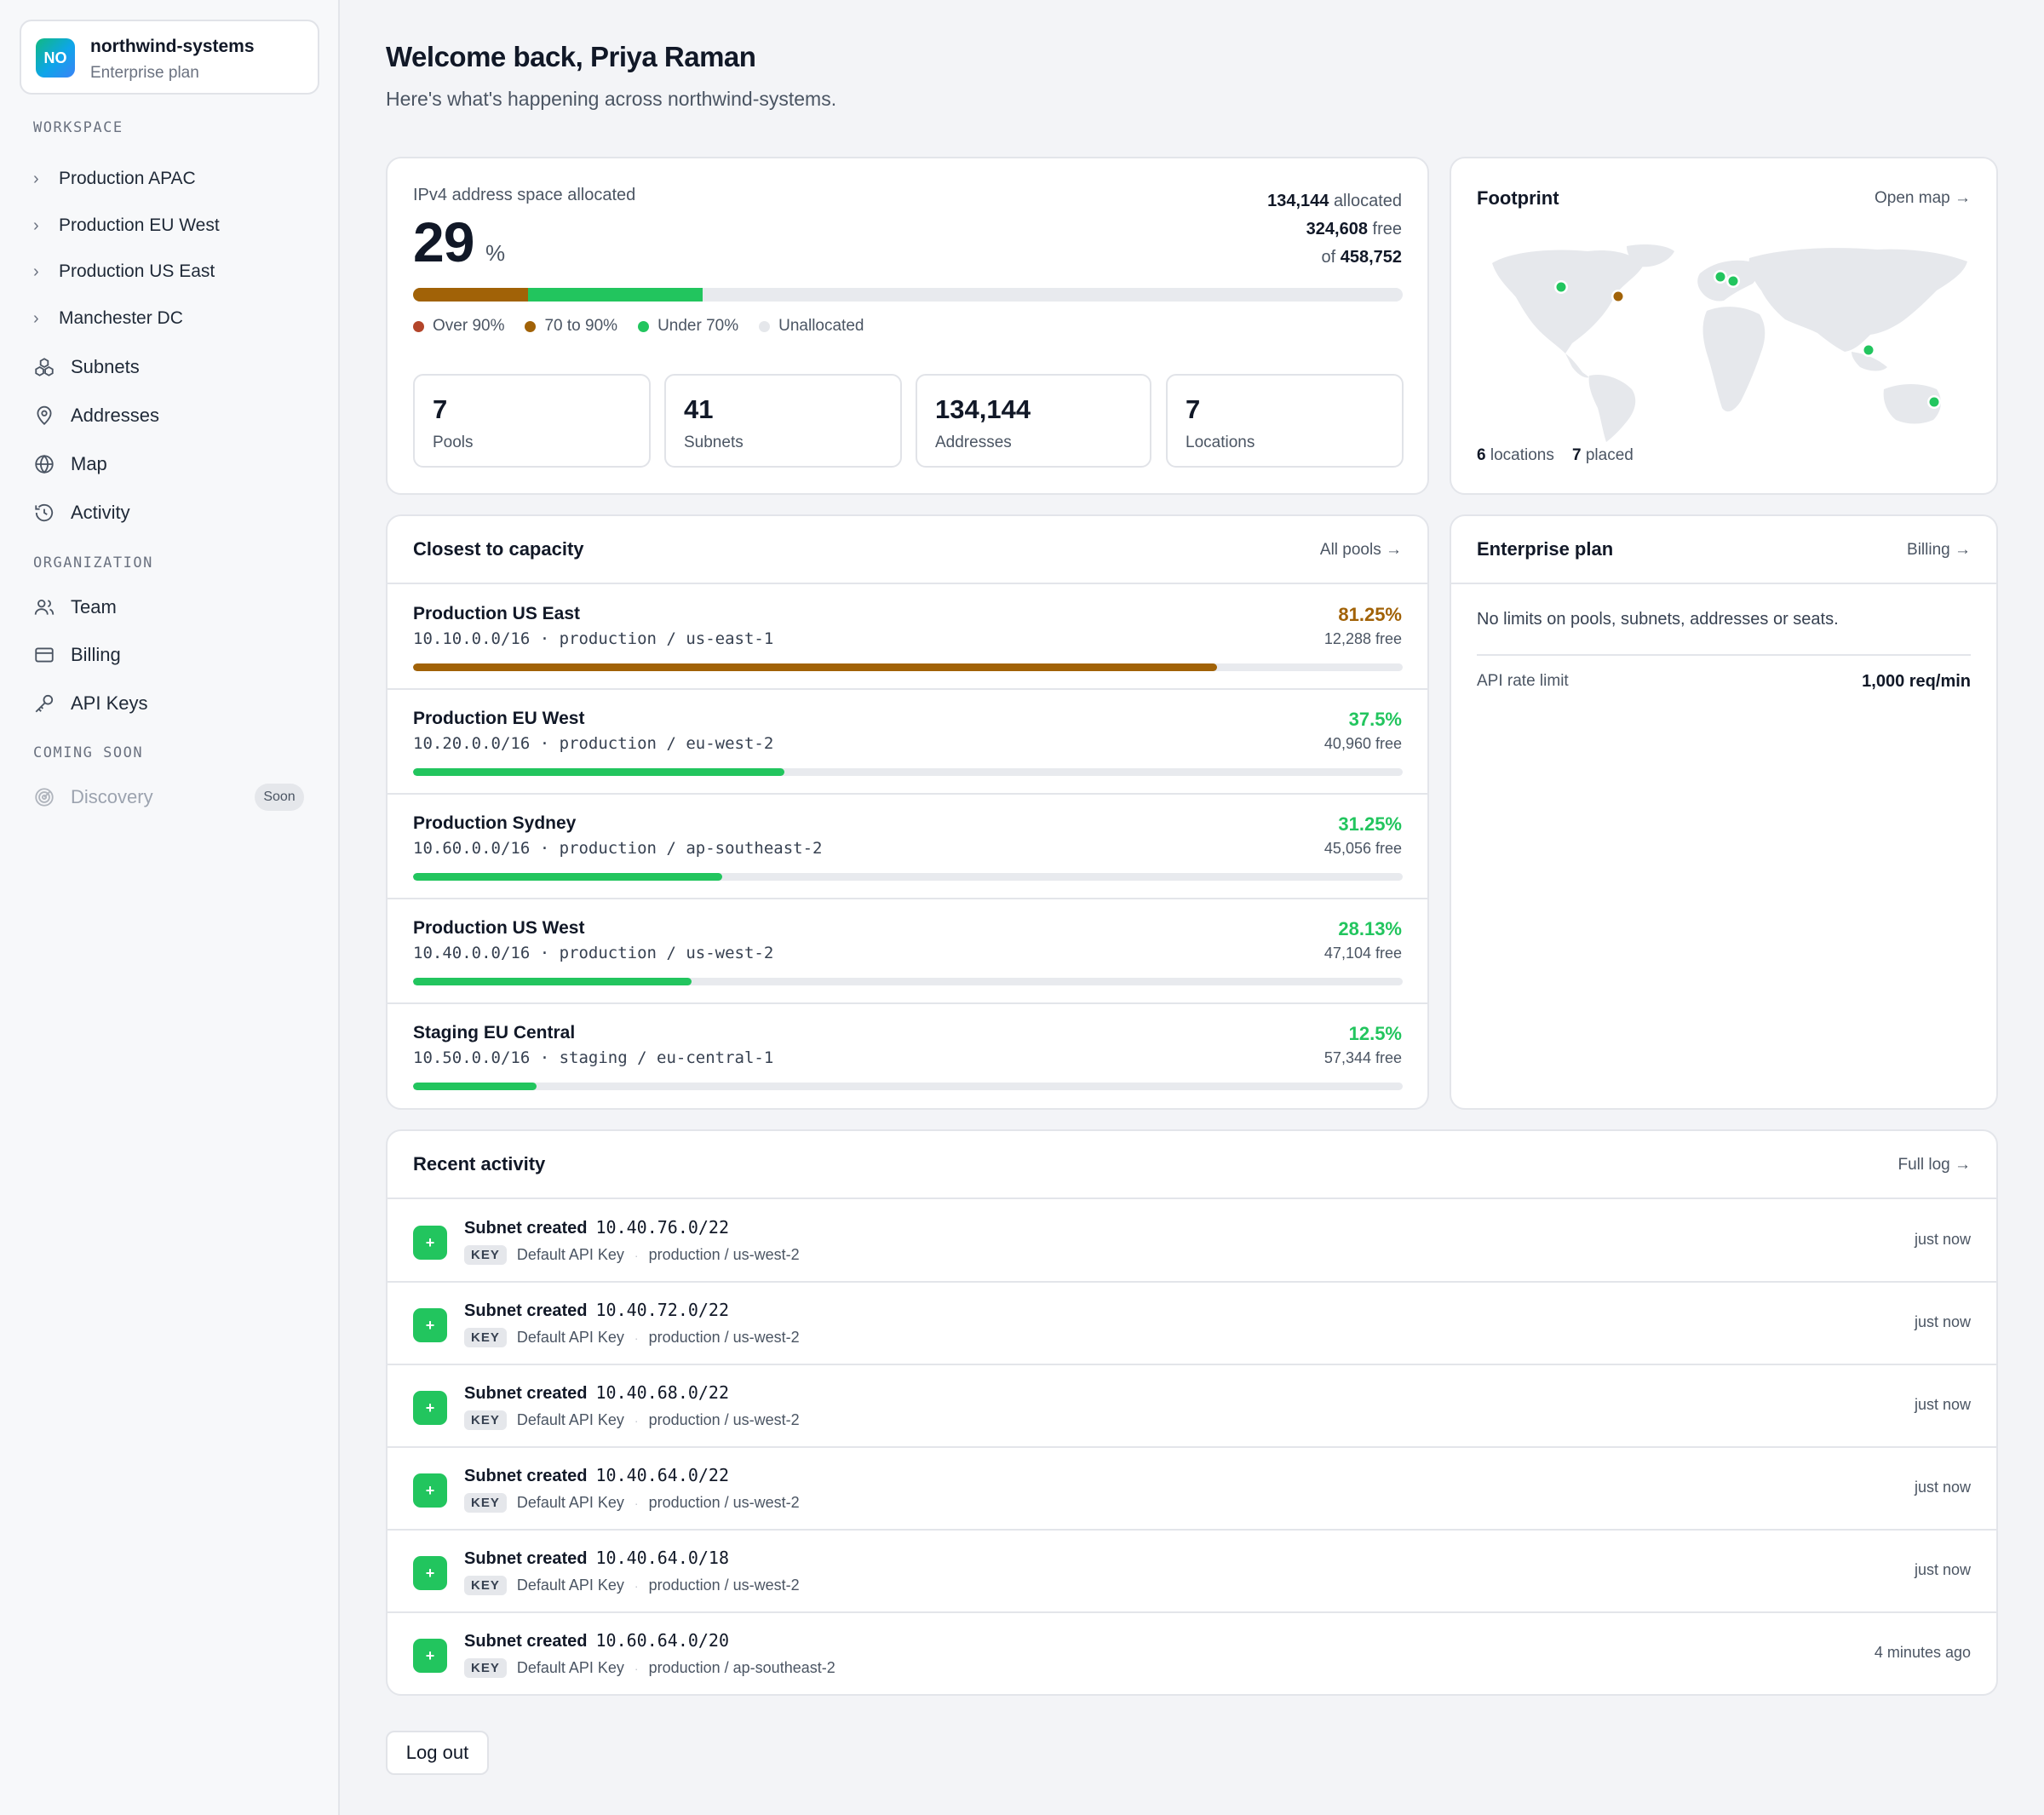 This screenshot has width=2044, height=1815. What do you see at coordinates (532, 421) in the screenshot?
I see `stat-pools: 7 Pools` at bounding box center [532, 421].